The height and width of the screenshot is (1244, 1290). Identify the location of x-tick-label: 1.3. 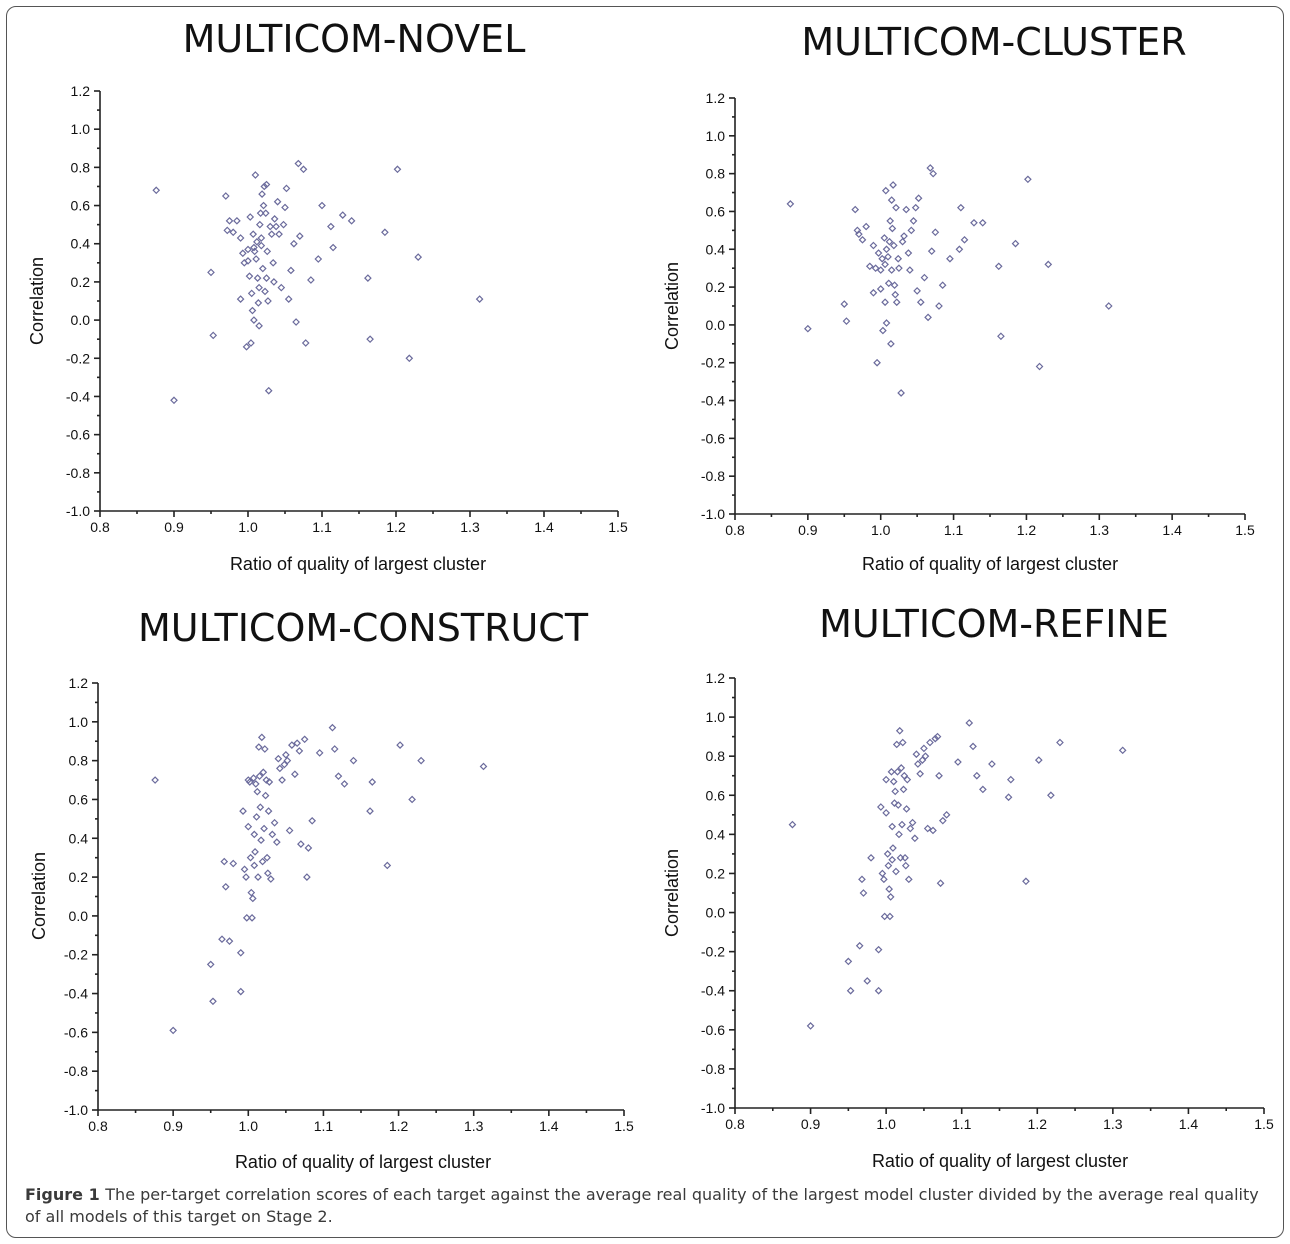
(470, 527).